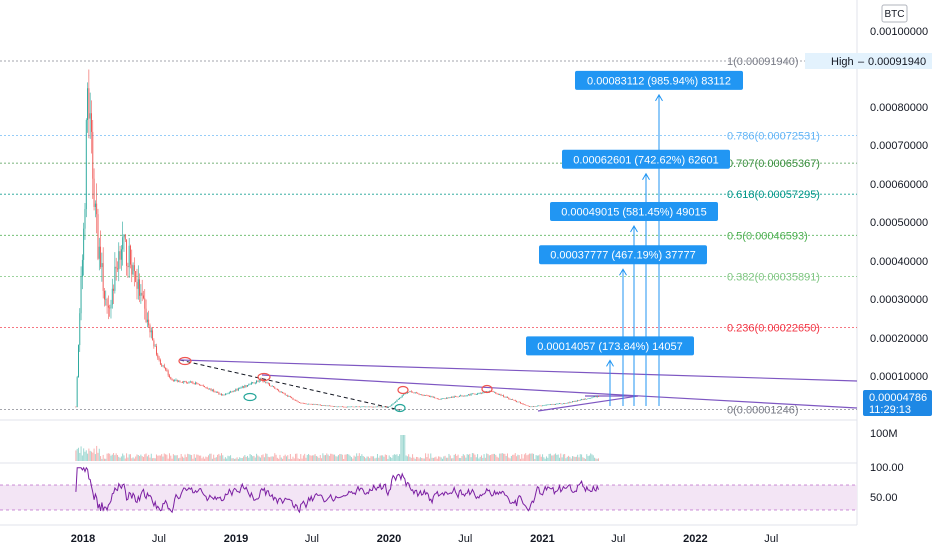 The height and width of the screenshot is (550, 932). What do you see at coordinates (290, 385) in the screenshot?
I see `dashed-trendline` at bounding box center [290, 385].